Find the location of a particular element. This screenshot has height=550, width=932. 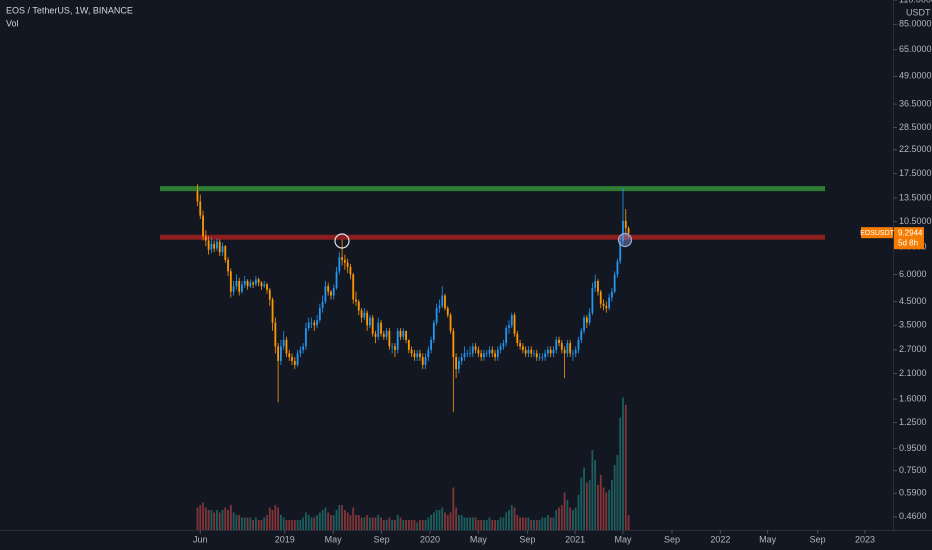

y-tick-label: 1.6000 is located at coordinates (913, 399).